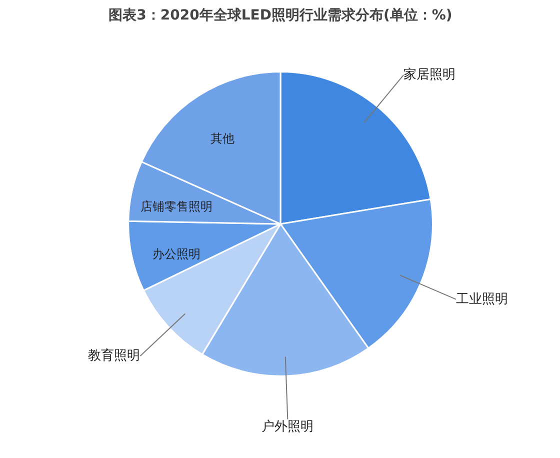  What do you see at coordinates (176, 253) in the screenshot?
I see `slice-label: 办公照明` at bounding box center [176, 253].